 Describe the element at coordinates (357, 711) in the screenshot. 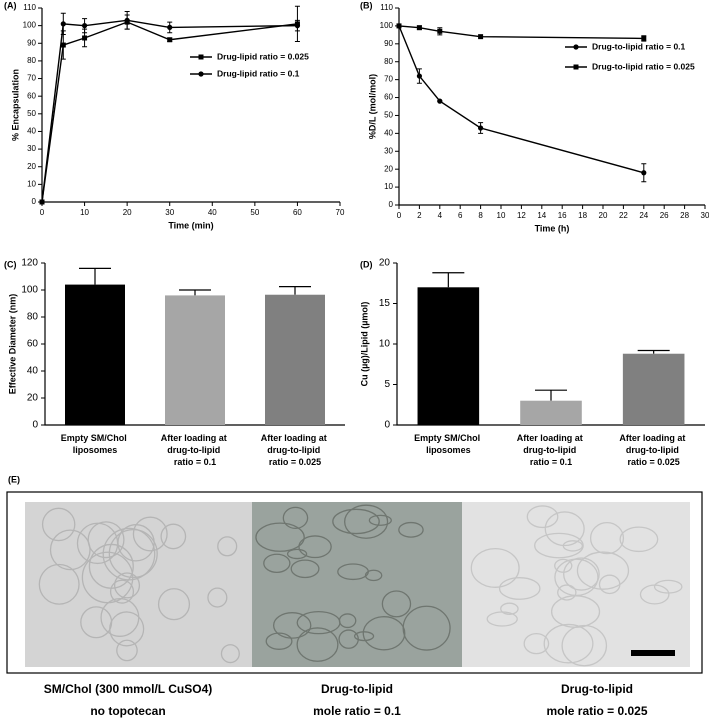

I see `caption: mole ratio = 0.1` at that location.